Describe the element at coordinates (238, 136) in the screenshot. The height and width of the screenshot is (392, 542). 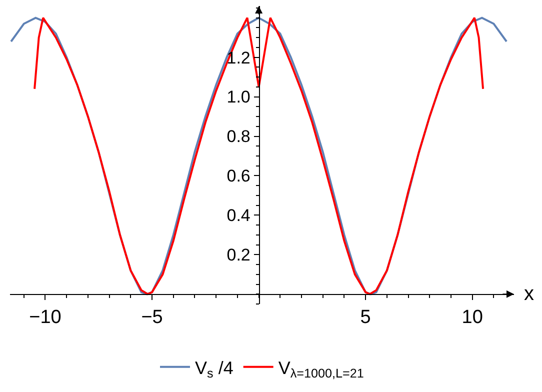
I see `y-tick-label: 0.8` at that location.